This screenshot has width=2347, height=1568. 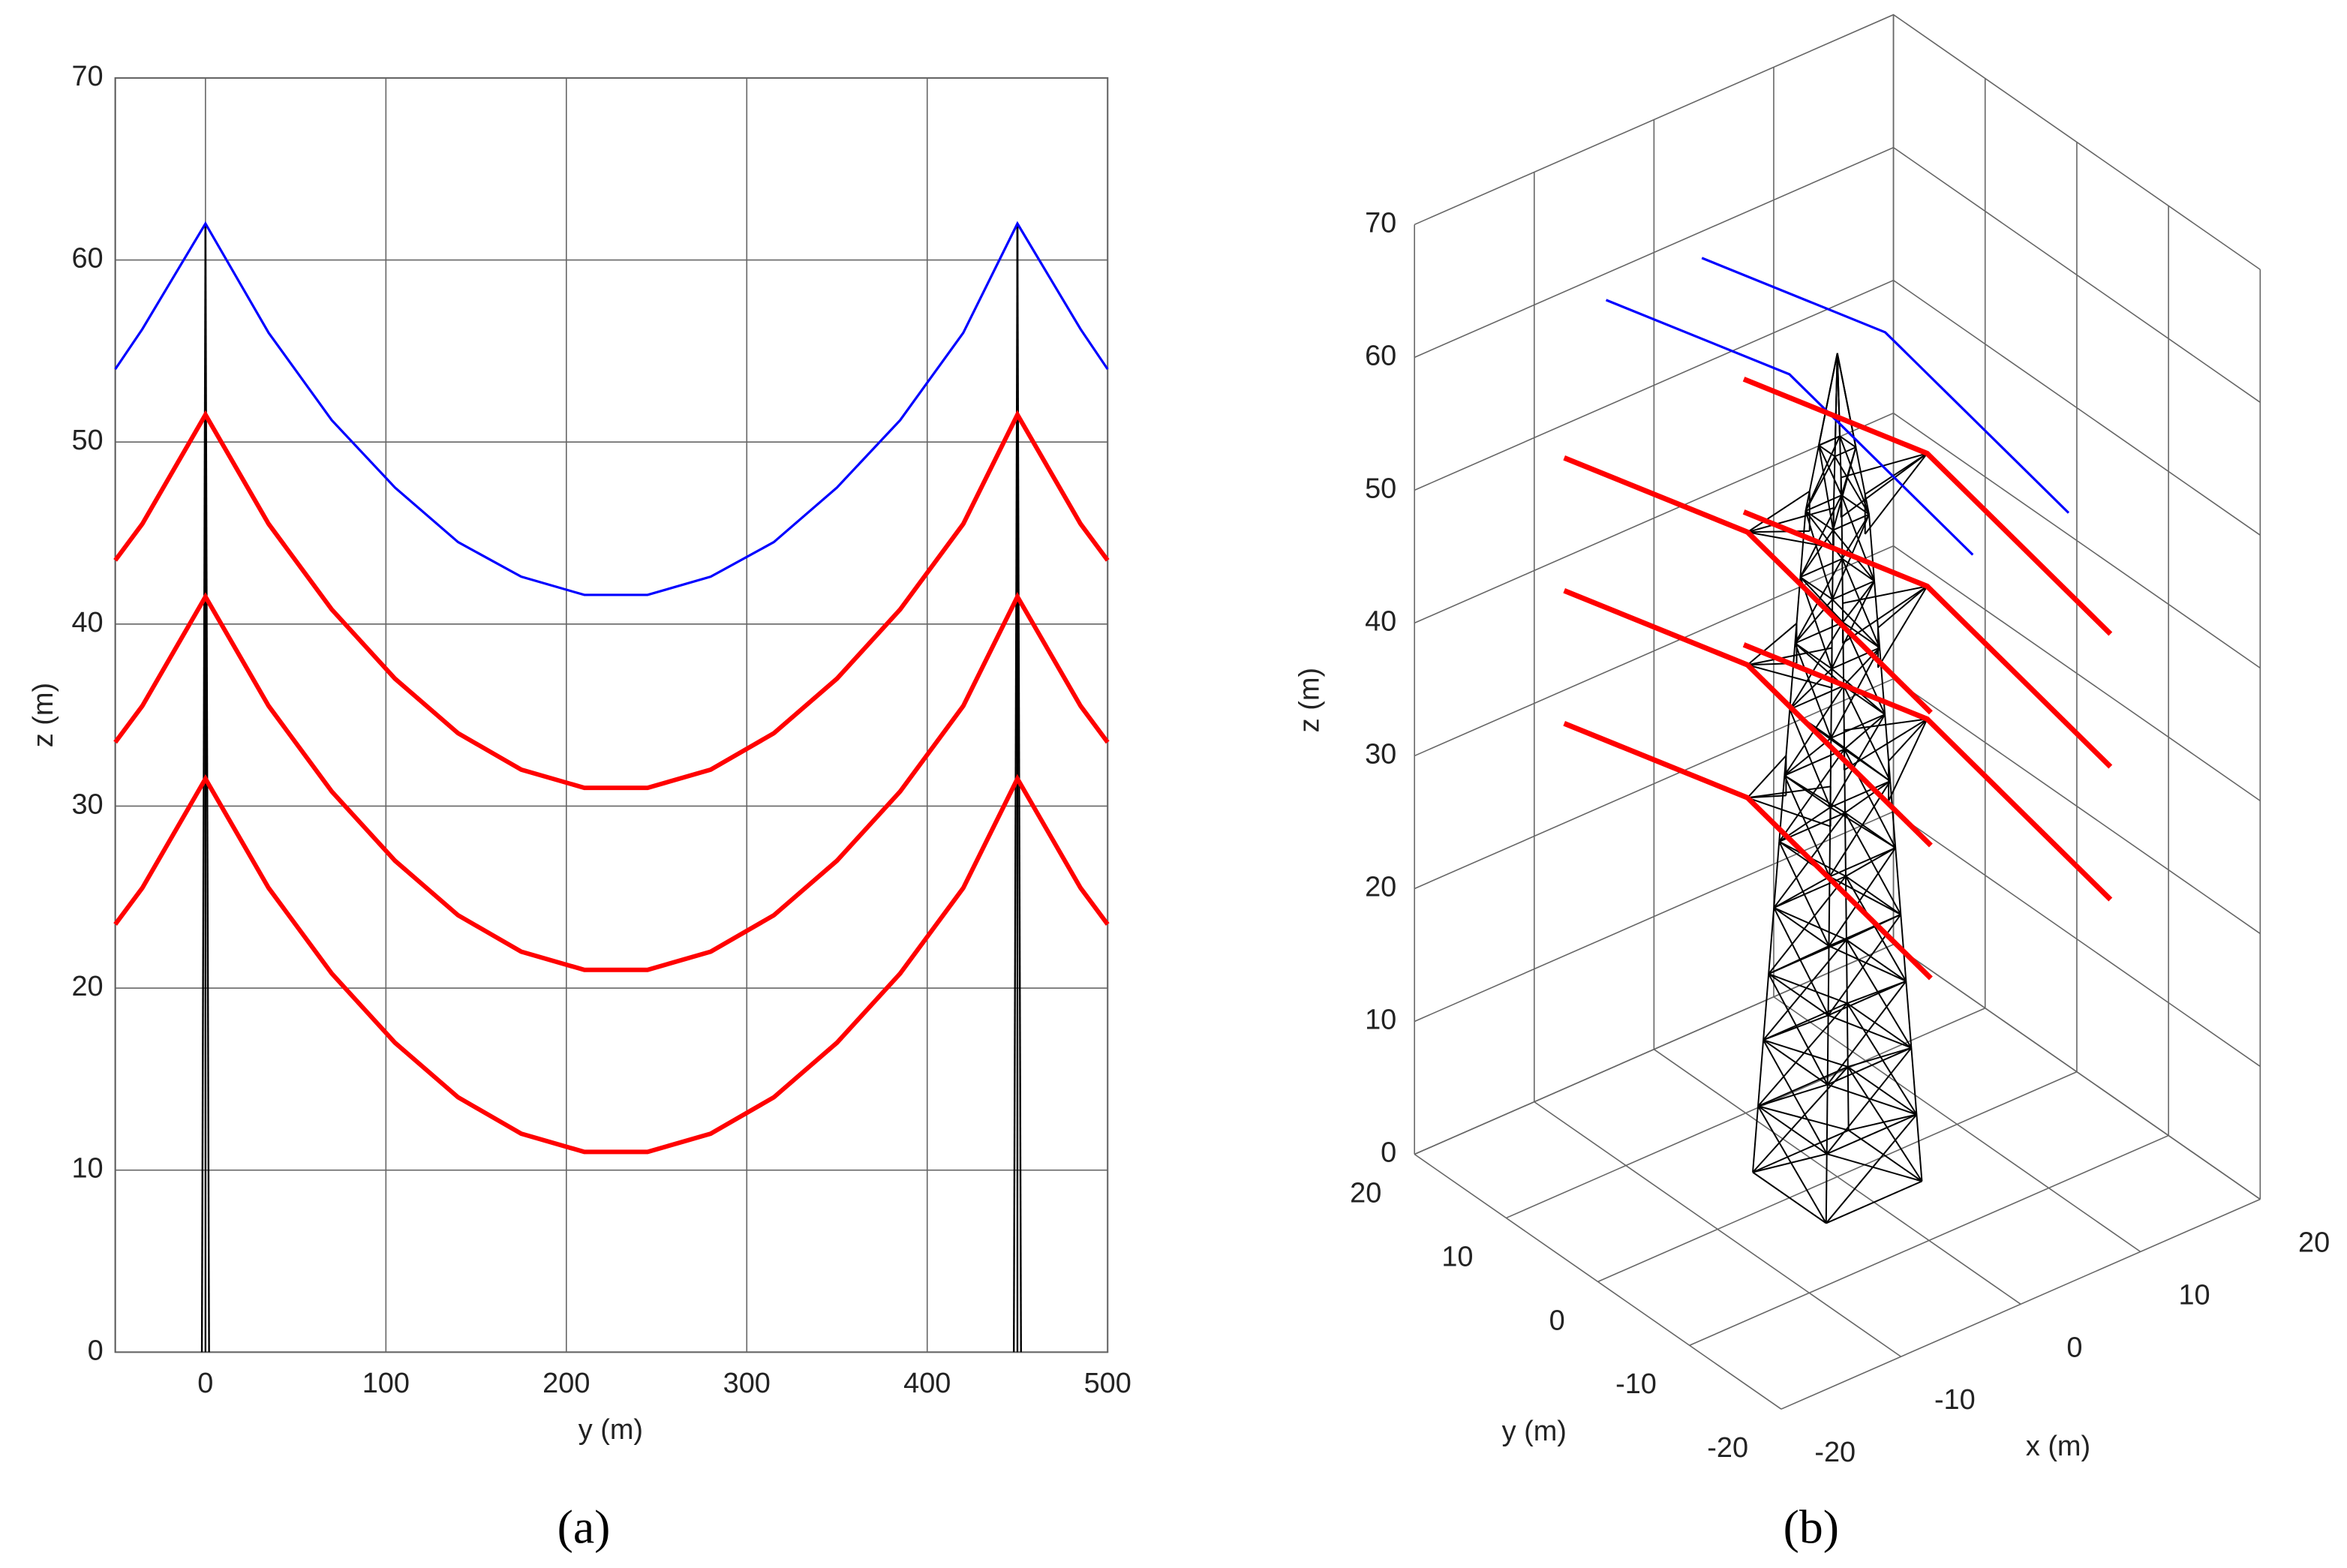 What do you see at coordinates (1380, 355) in the screenshot?
I see `z-tick-label: 60` at bounding box center [1380, 355].